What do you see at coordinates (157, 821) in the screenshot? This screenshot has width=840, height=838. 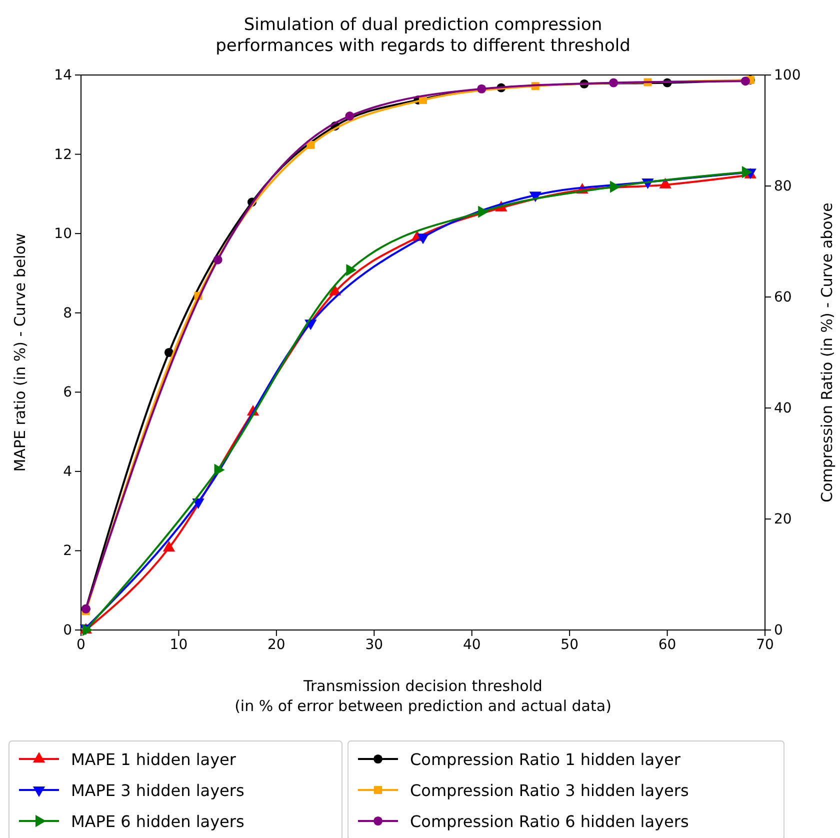 I see `legend-label: MAPE 6 hidden layers` at bounding box center [157, 821].